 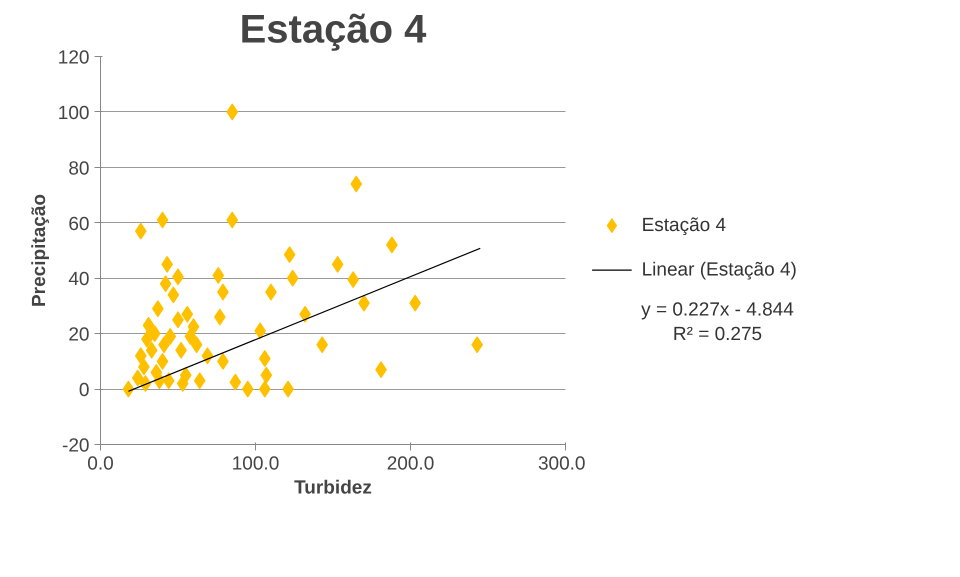 What do you see at coordinates (79, 279) in the screenshot?
I see `y-tick-label: 40` at bounding box center [79, 279].